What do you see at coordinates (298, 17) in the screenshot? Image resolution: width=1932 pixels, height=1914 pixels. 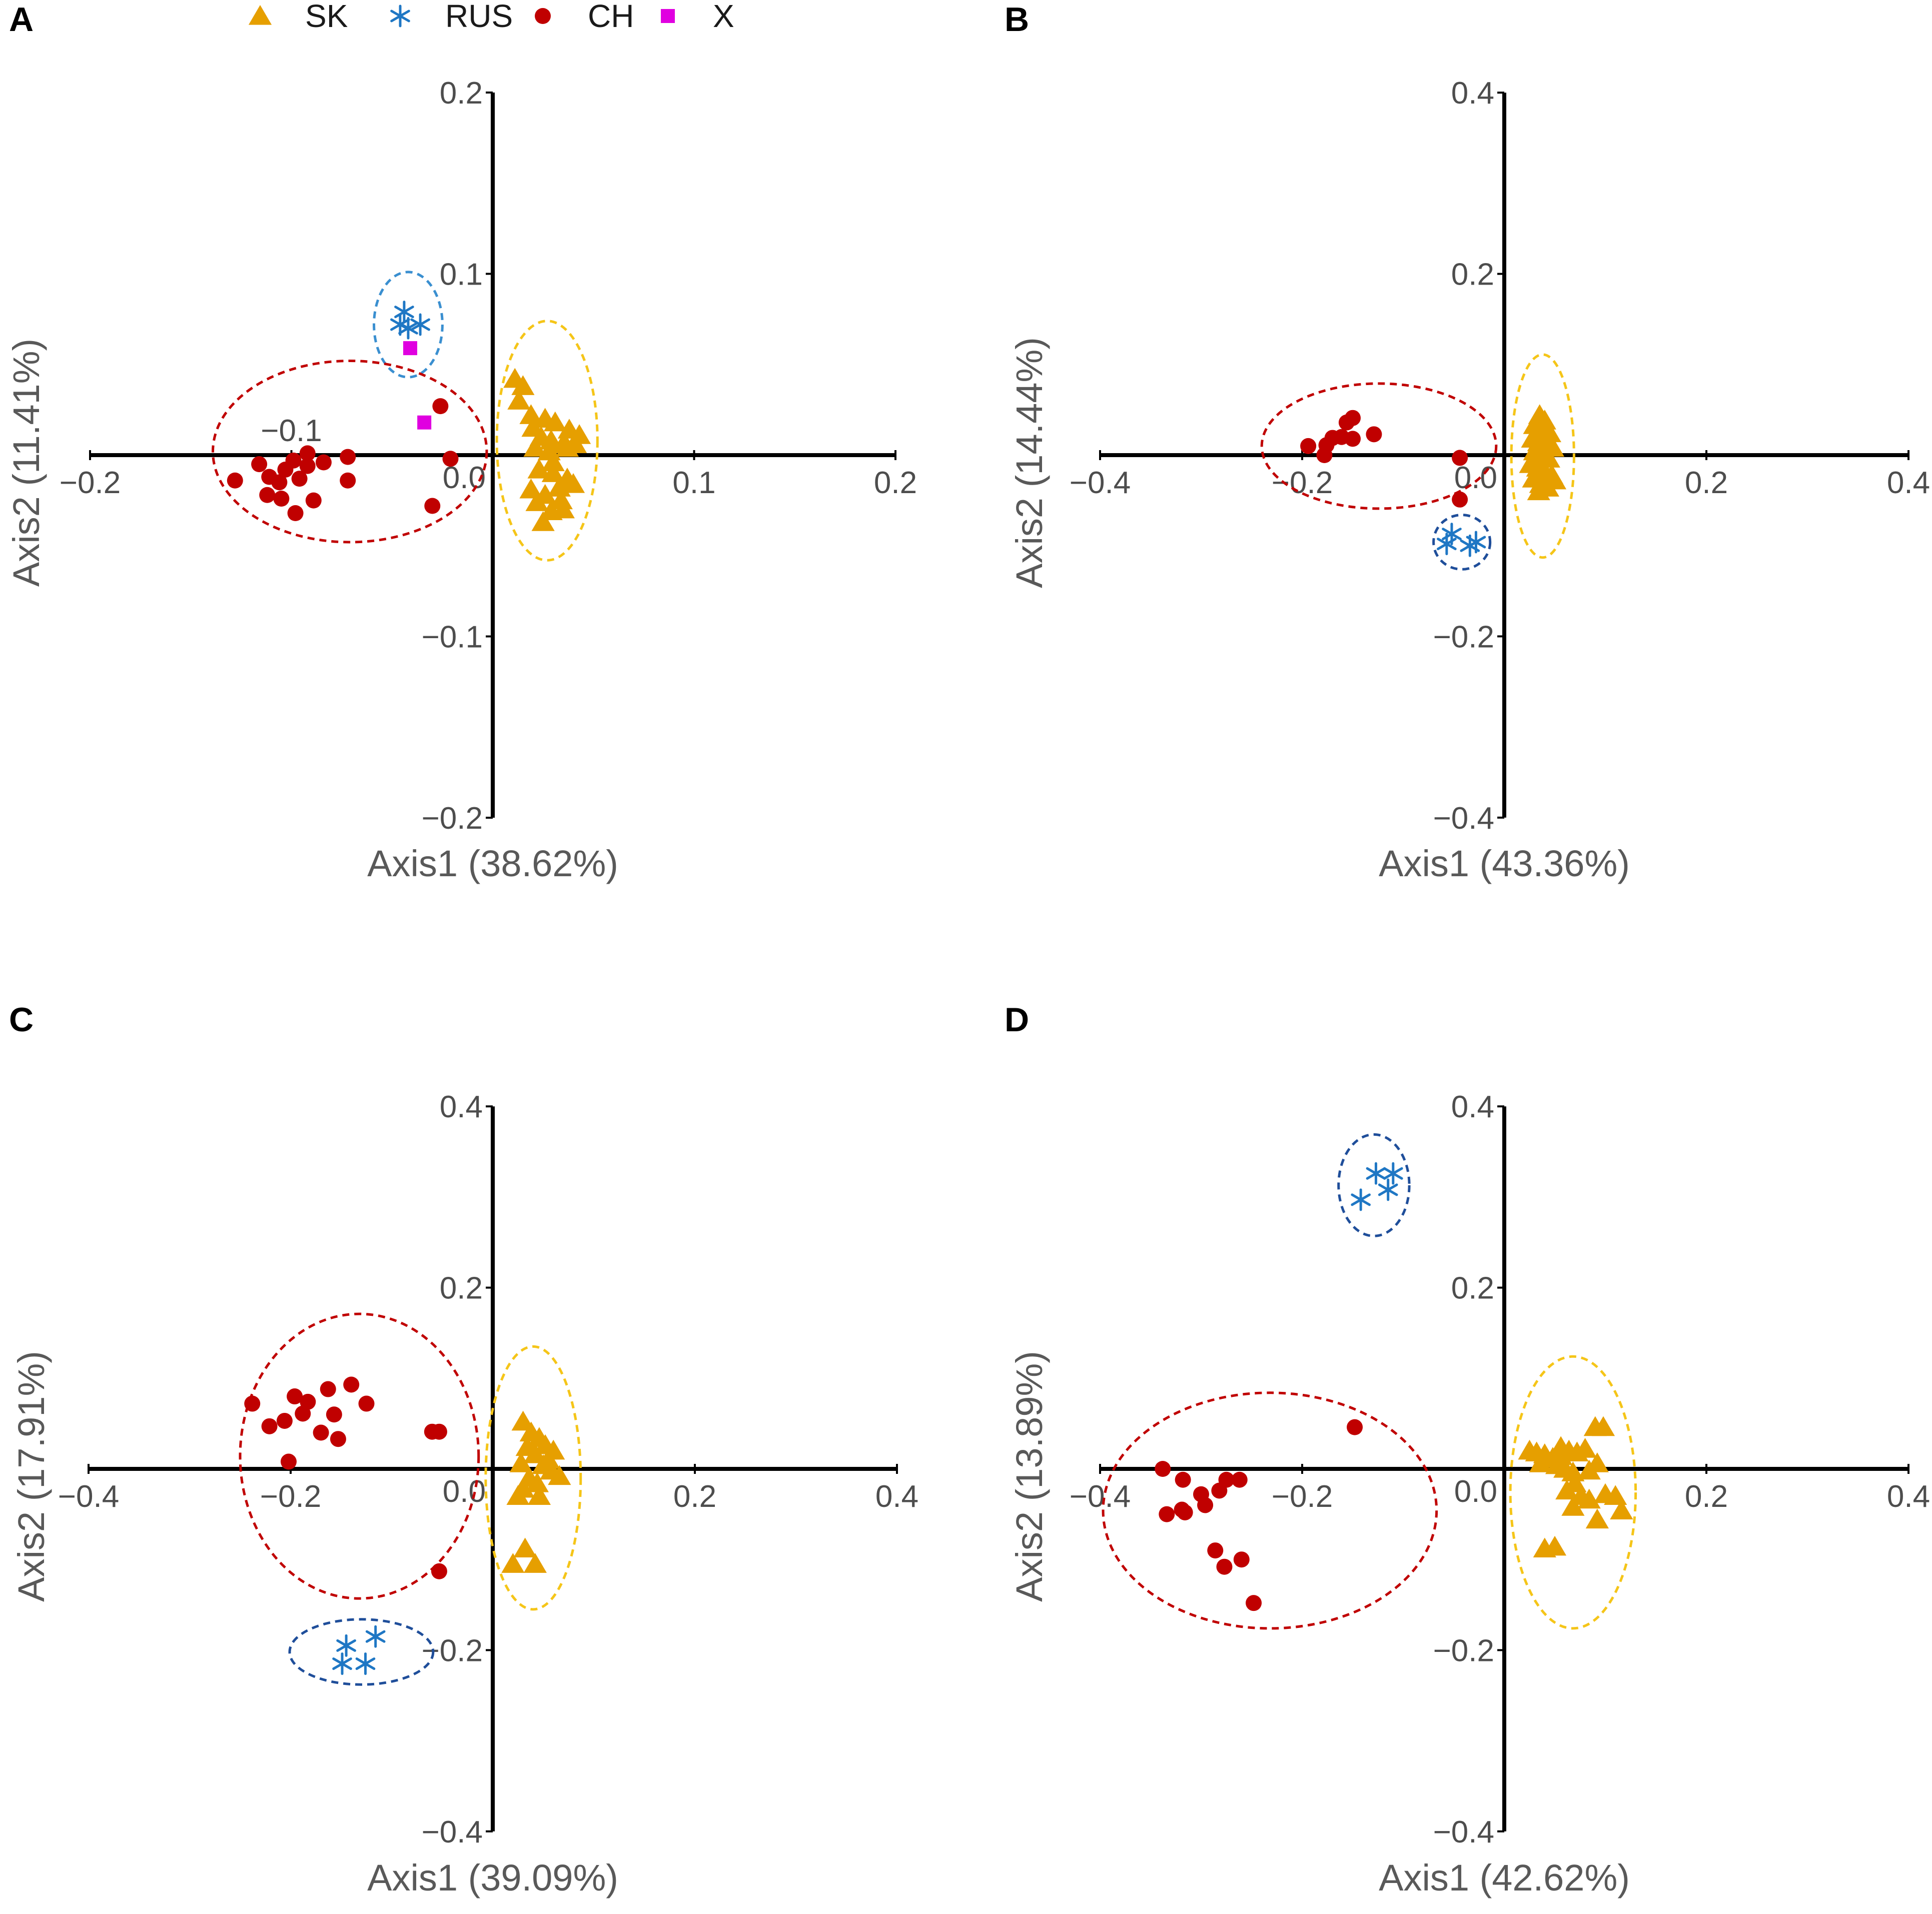 I see `legend-item-sk: SK` at bounding box center [298, 17].